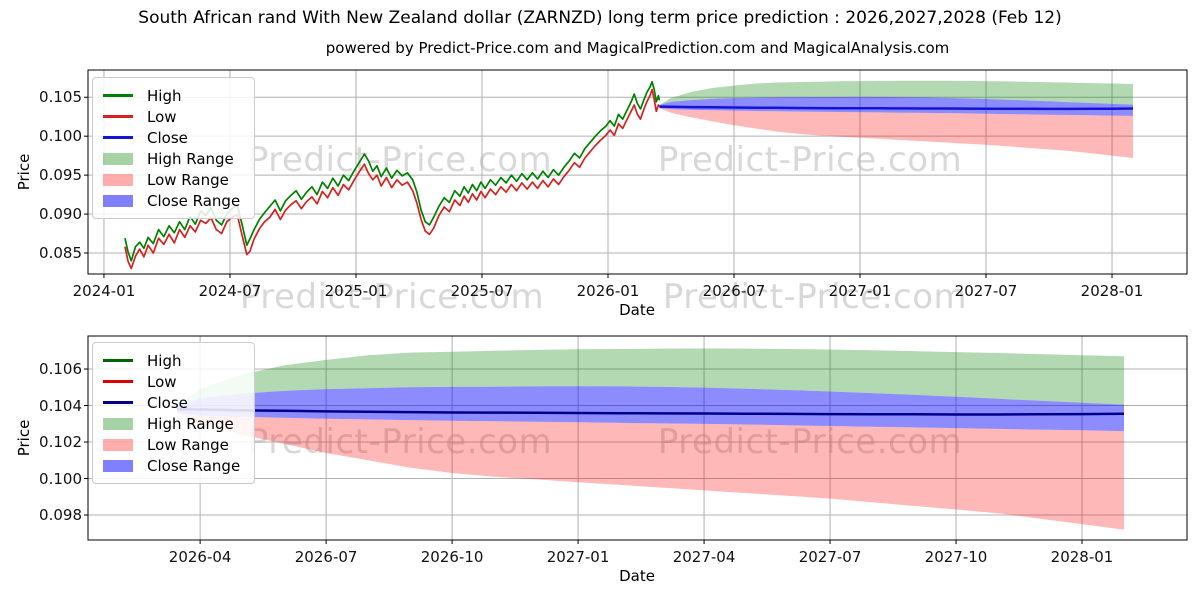  What do you see at coordinates (60, 515) in the screenshot?
I see `y-tick-label: 0.098` at bounding box center [60, 515].